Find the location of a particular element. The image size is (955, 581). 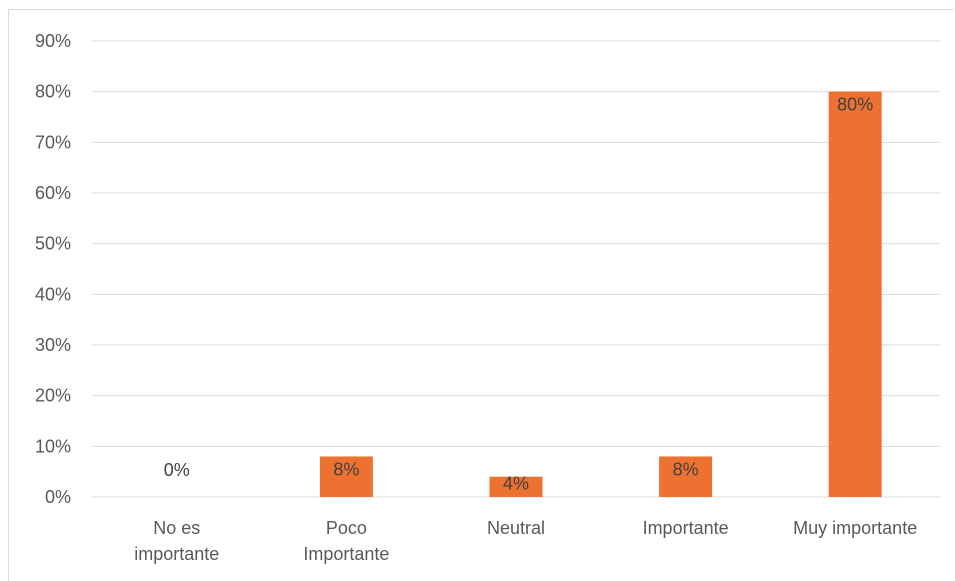

category-label: Poco is located at coordinates (346, 528).